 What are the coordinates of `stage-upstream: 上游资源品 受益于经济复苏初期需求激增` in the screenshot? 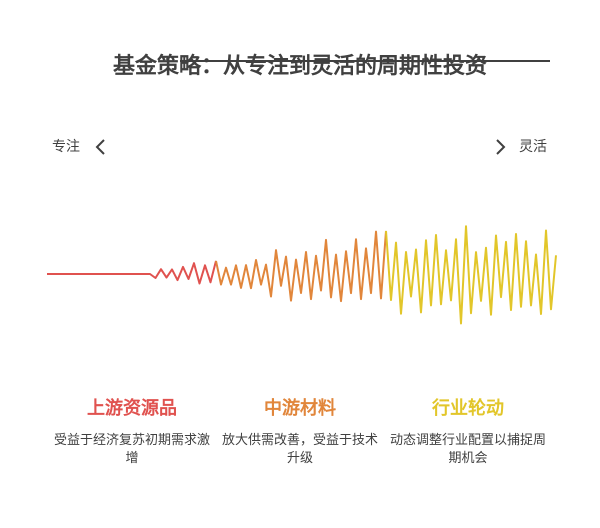 It's located at (132, 432).